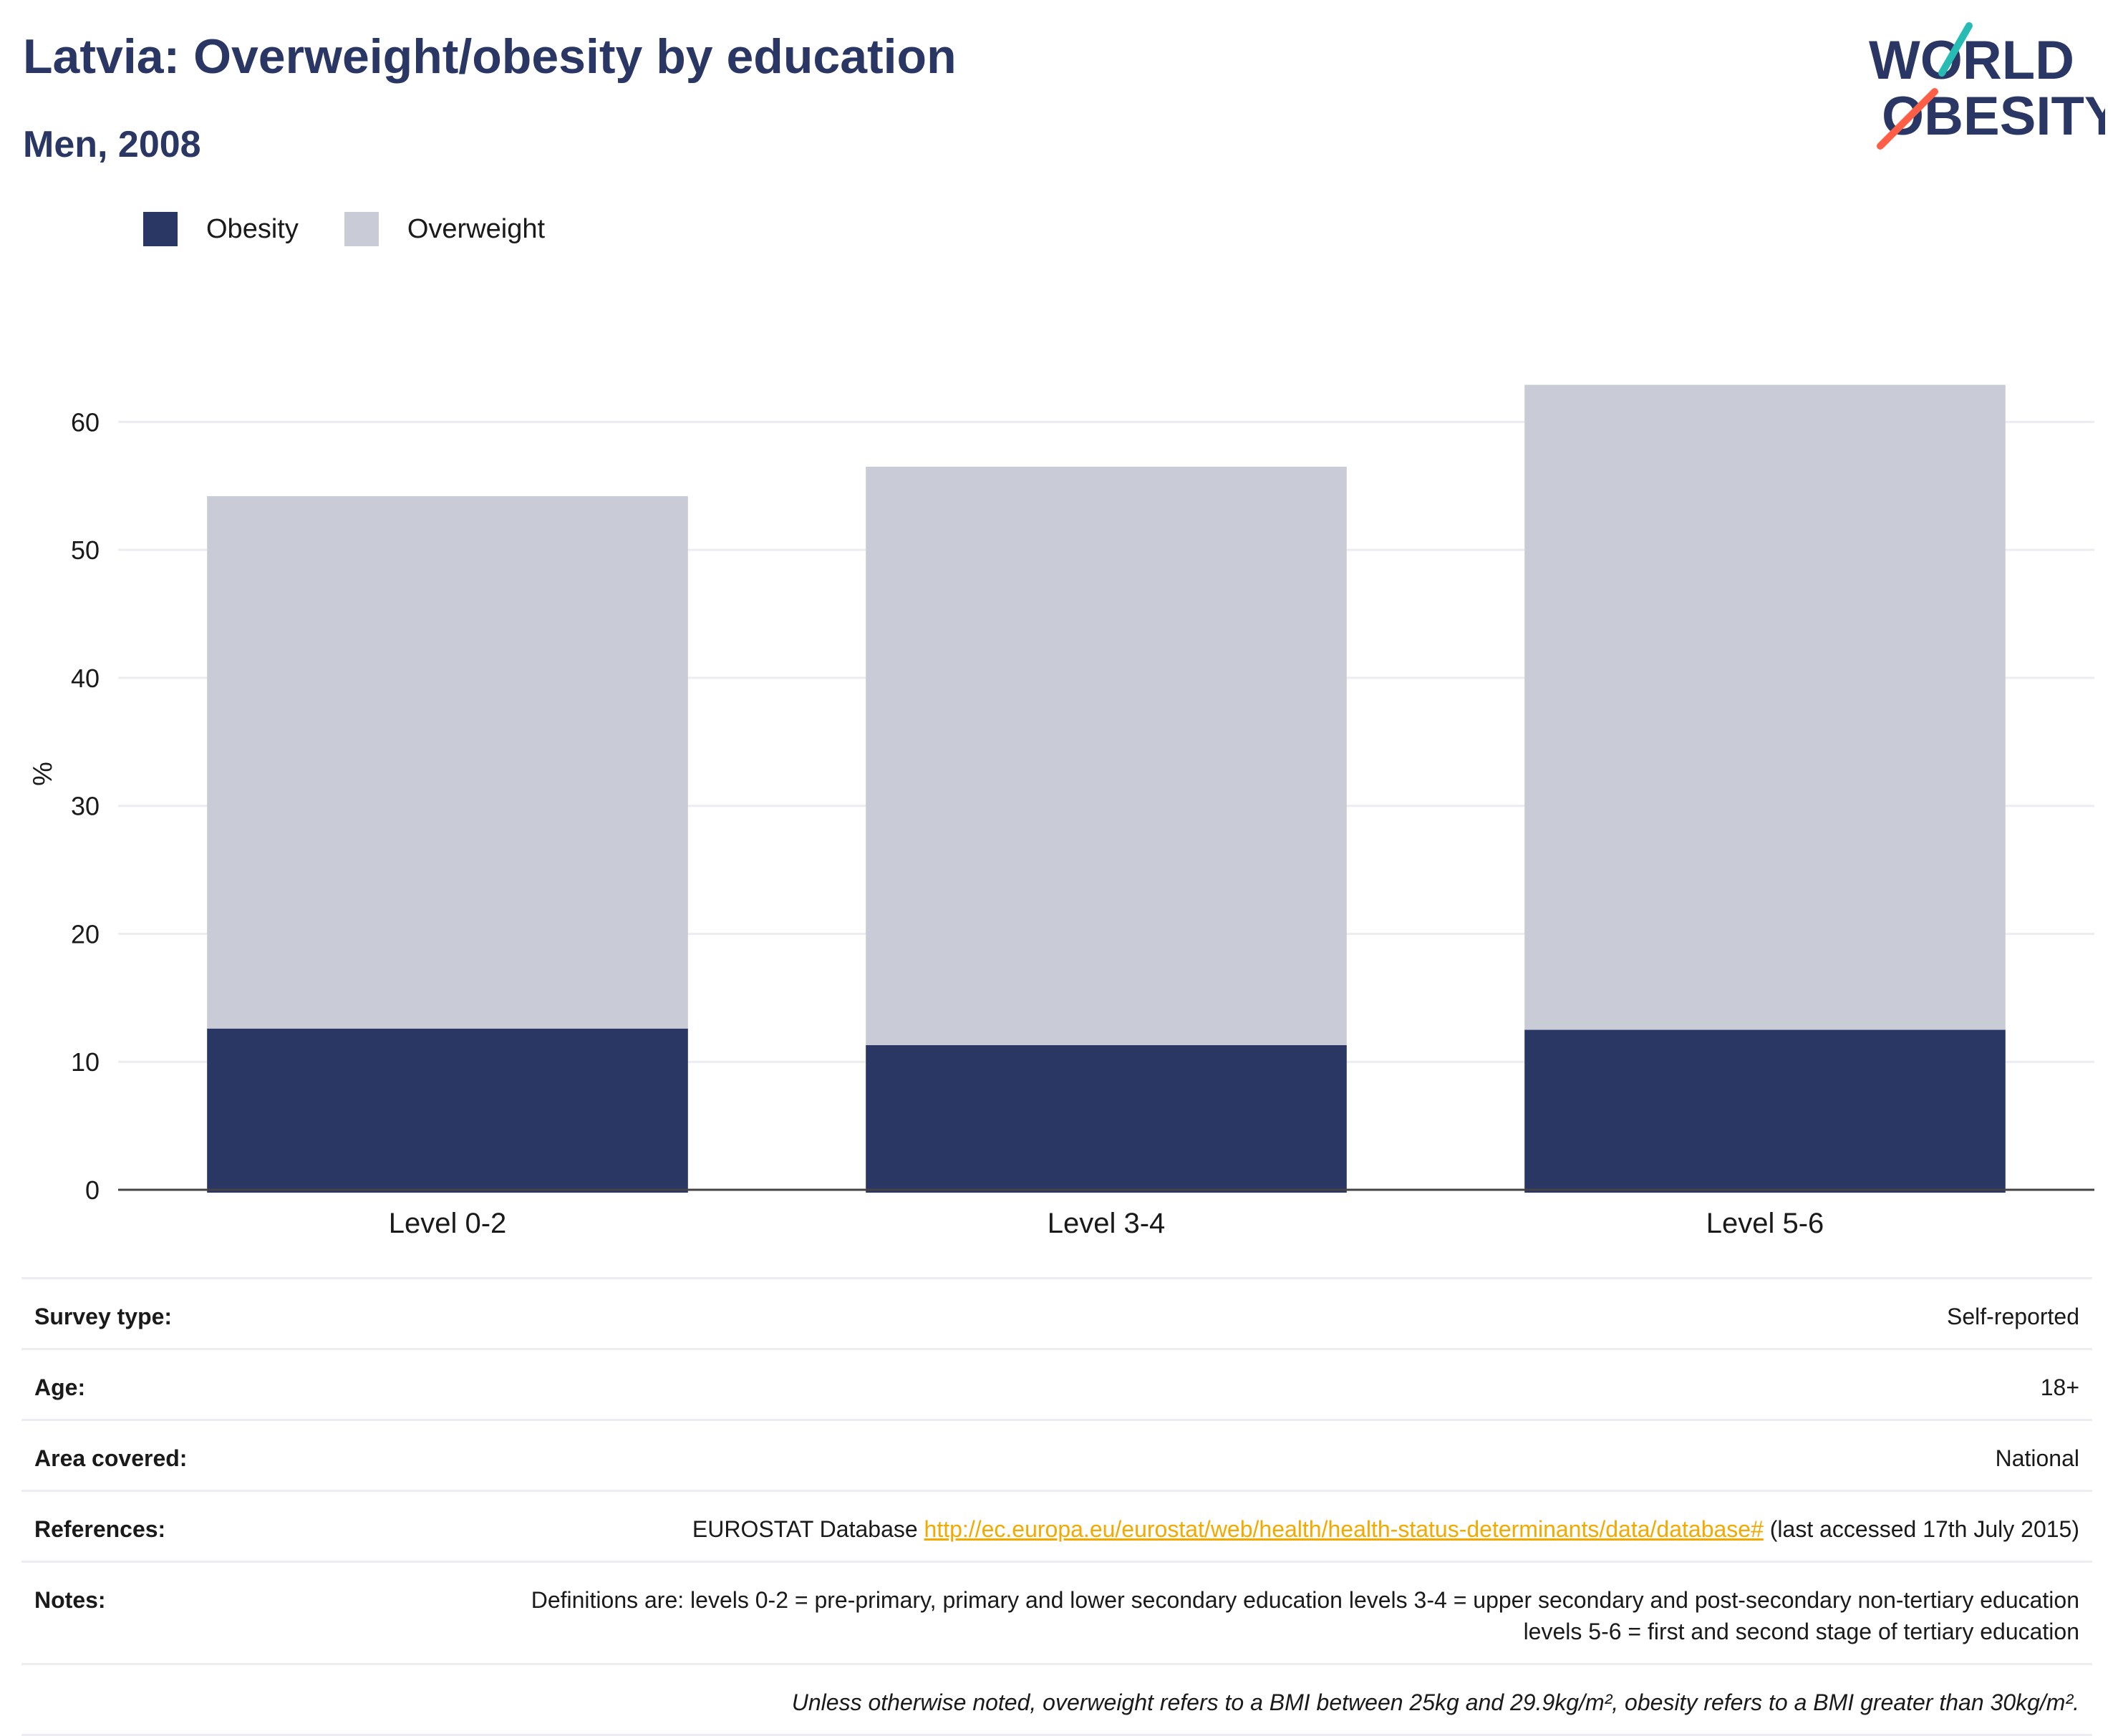  What do you see at coordinates (85, 934) in the screenshot?
I see `y-tick-label: 20` at bounding box center [85, 934].